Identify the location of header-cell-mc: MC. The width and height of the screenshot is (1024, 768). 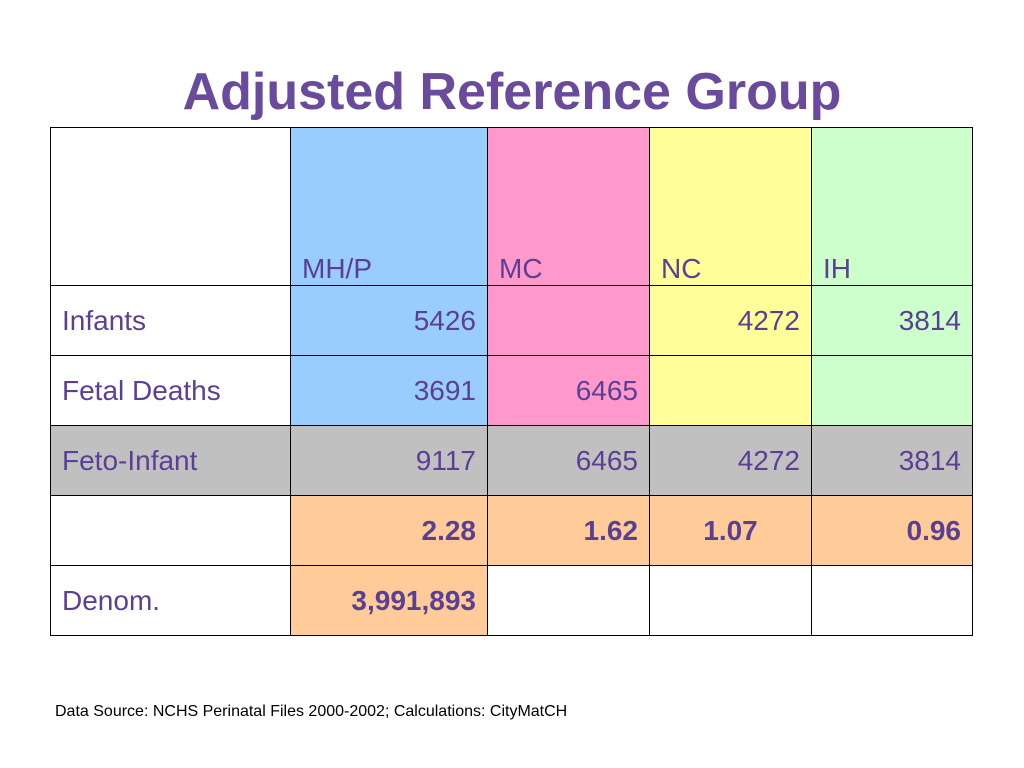
(568, 206).